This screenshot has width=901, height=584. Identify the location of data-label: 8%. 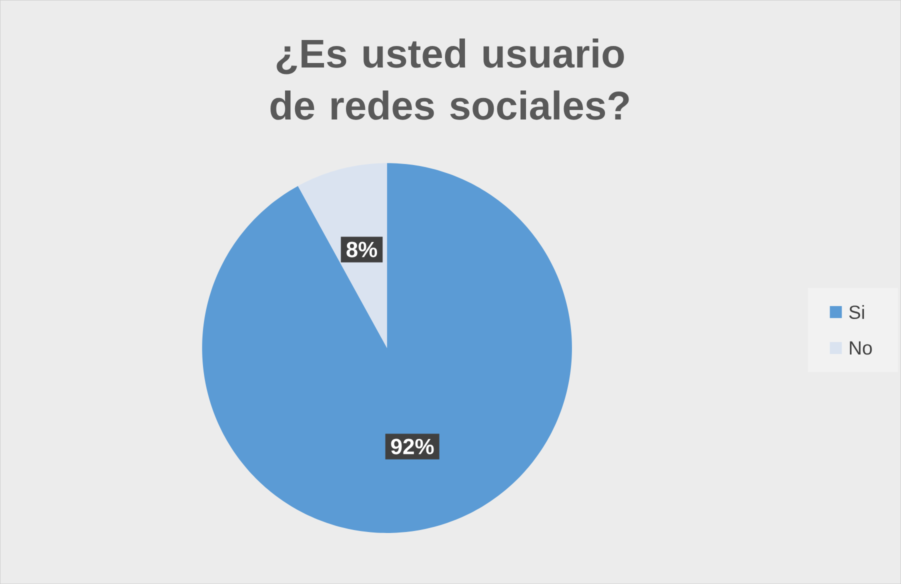
(362, 250).